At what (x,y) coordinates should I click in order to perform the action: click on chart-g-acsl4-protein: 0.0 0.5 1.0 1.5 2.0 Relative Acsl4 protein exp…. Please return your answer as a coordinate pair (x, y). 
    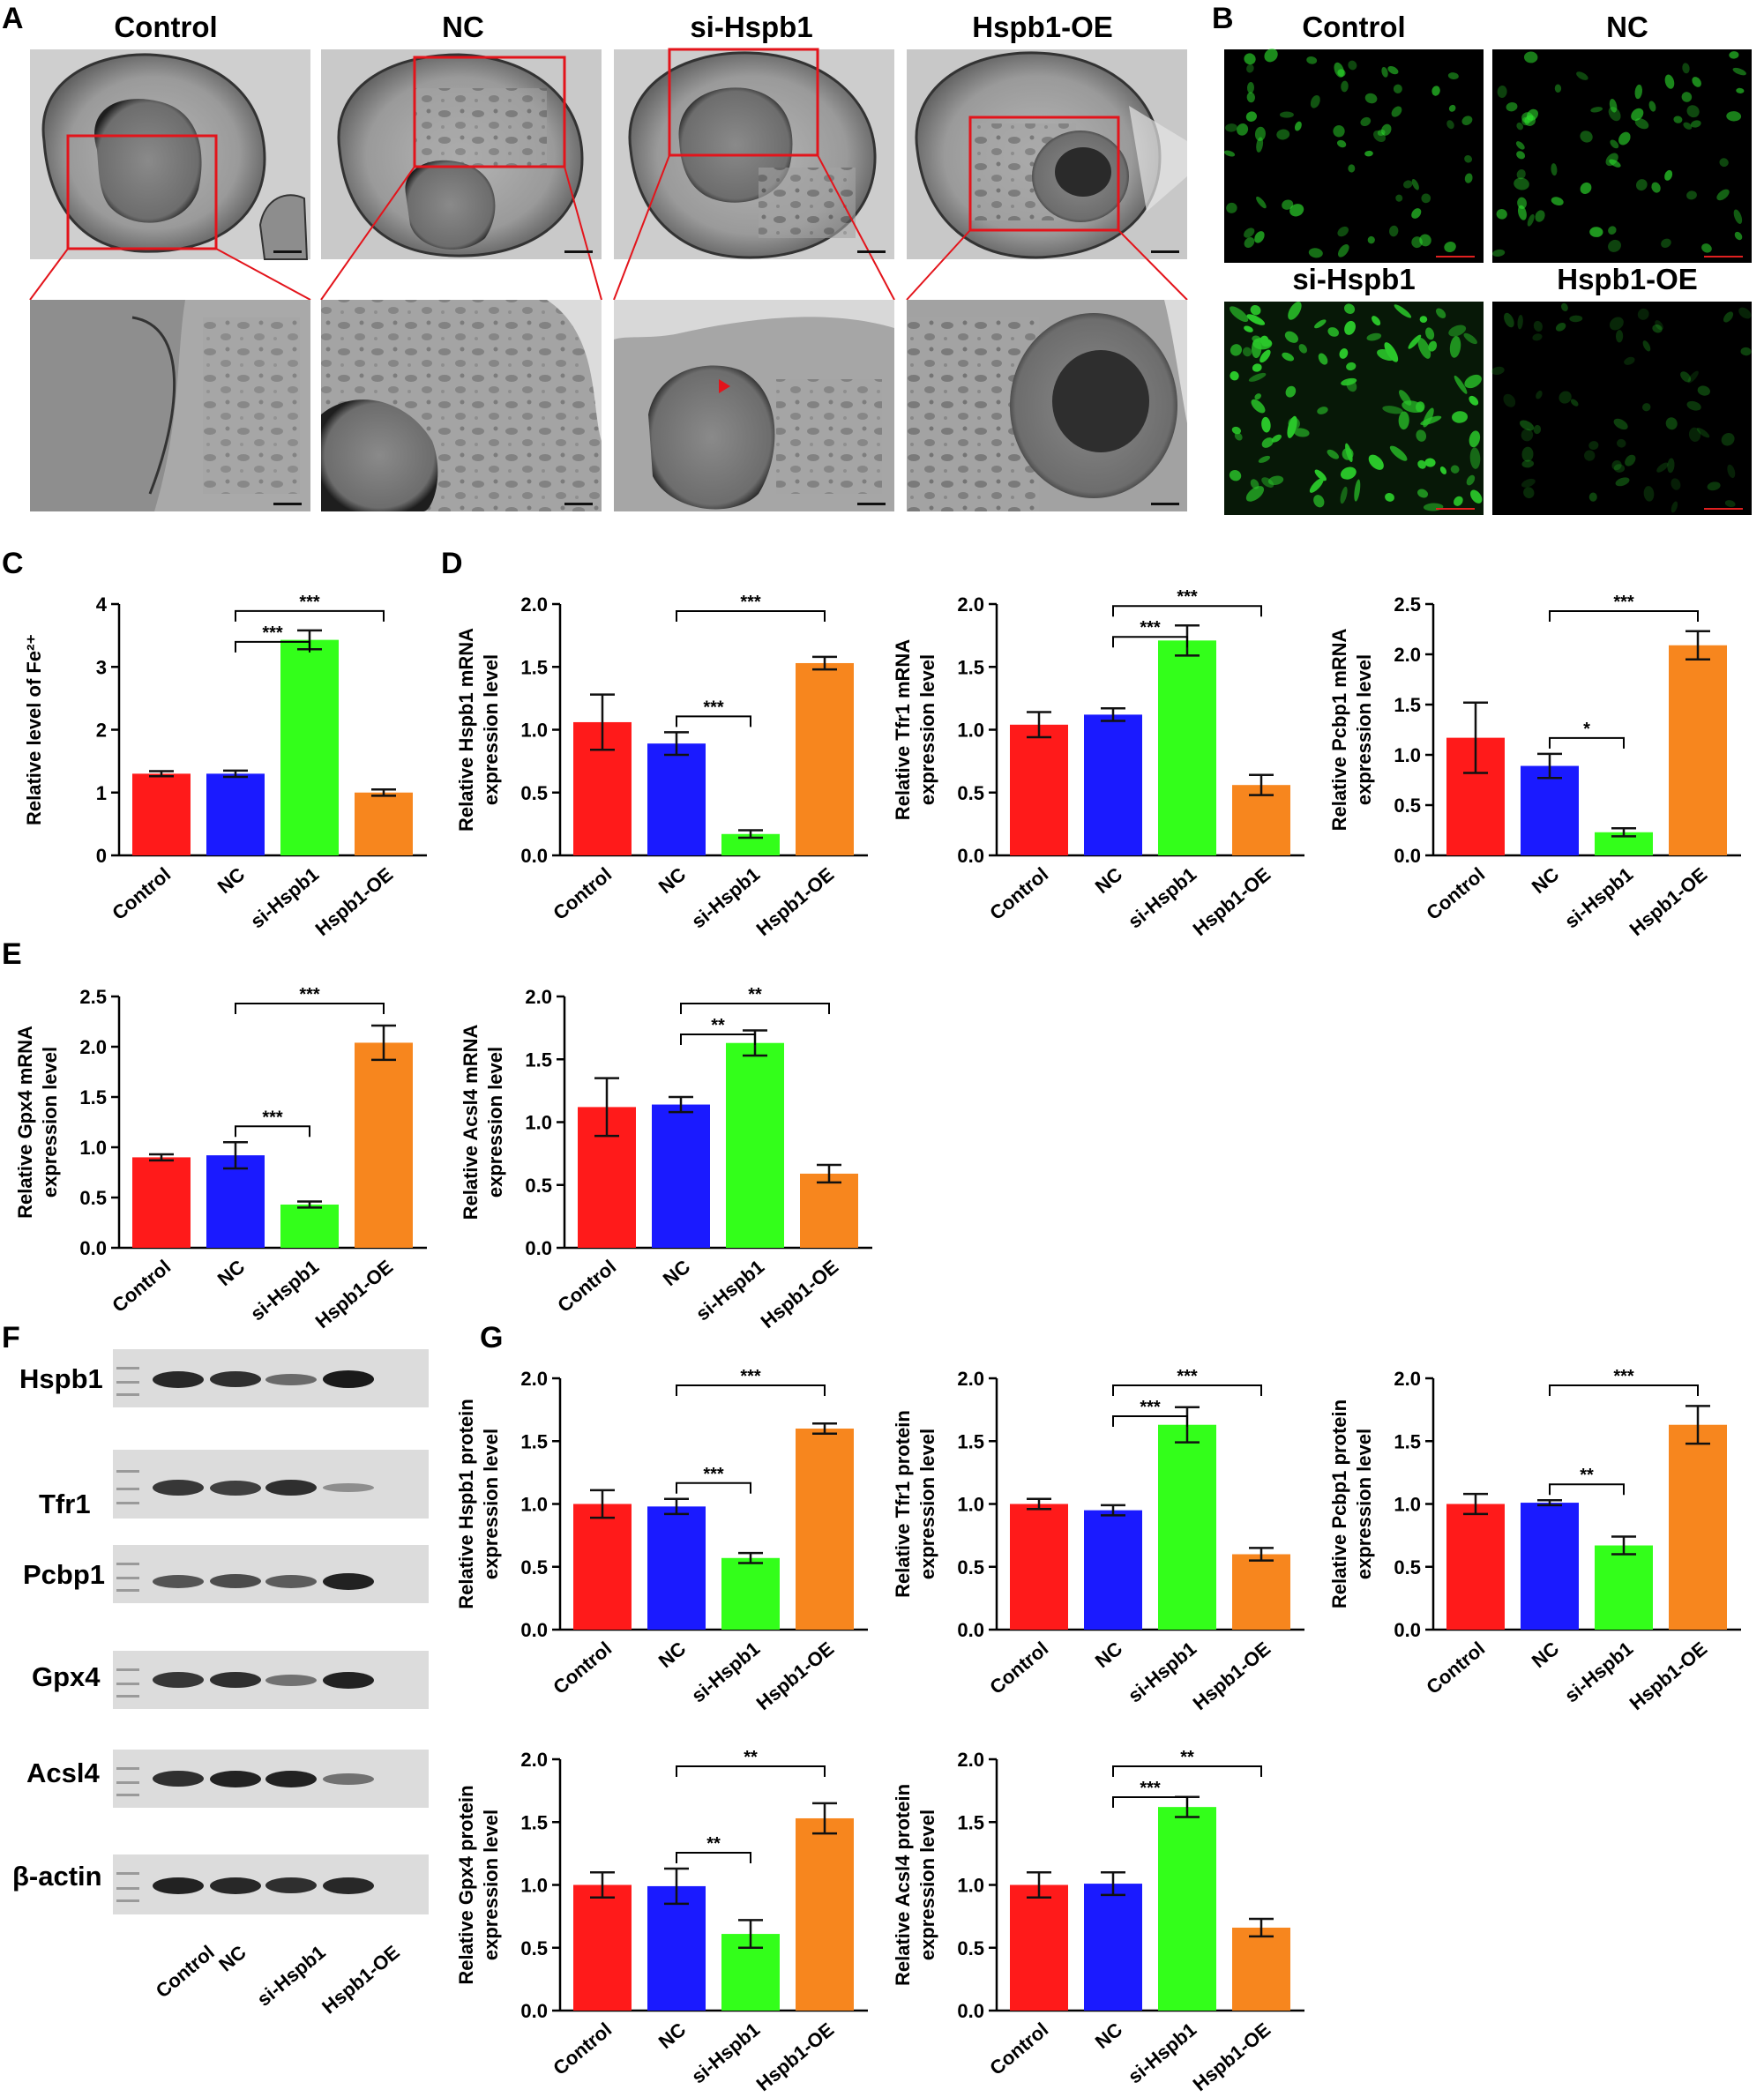
    Looking at the image, I should click on (1098, 1922).